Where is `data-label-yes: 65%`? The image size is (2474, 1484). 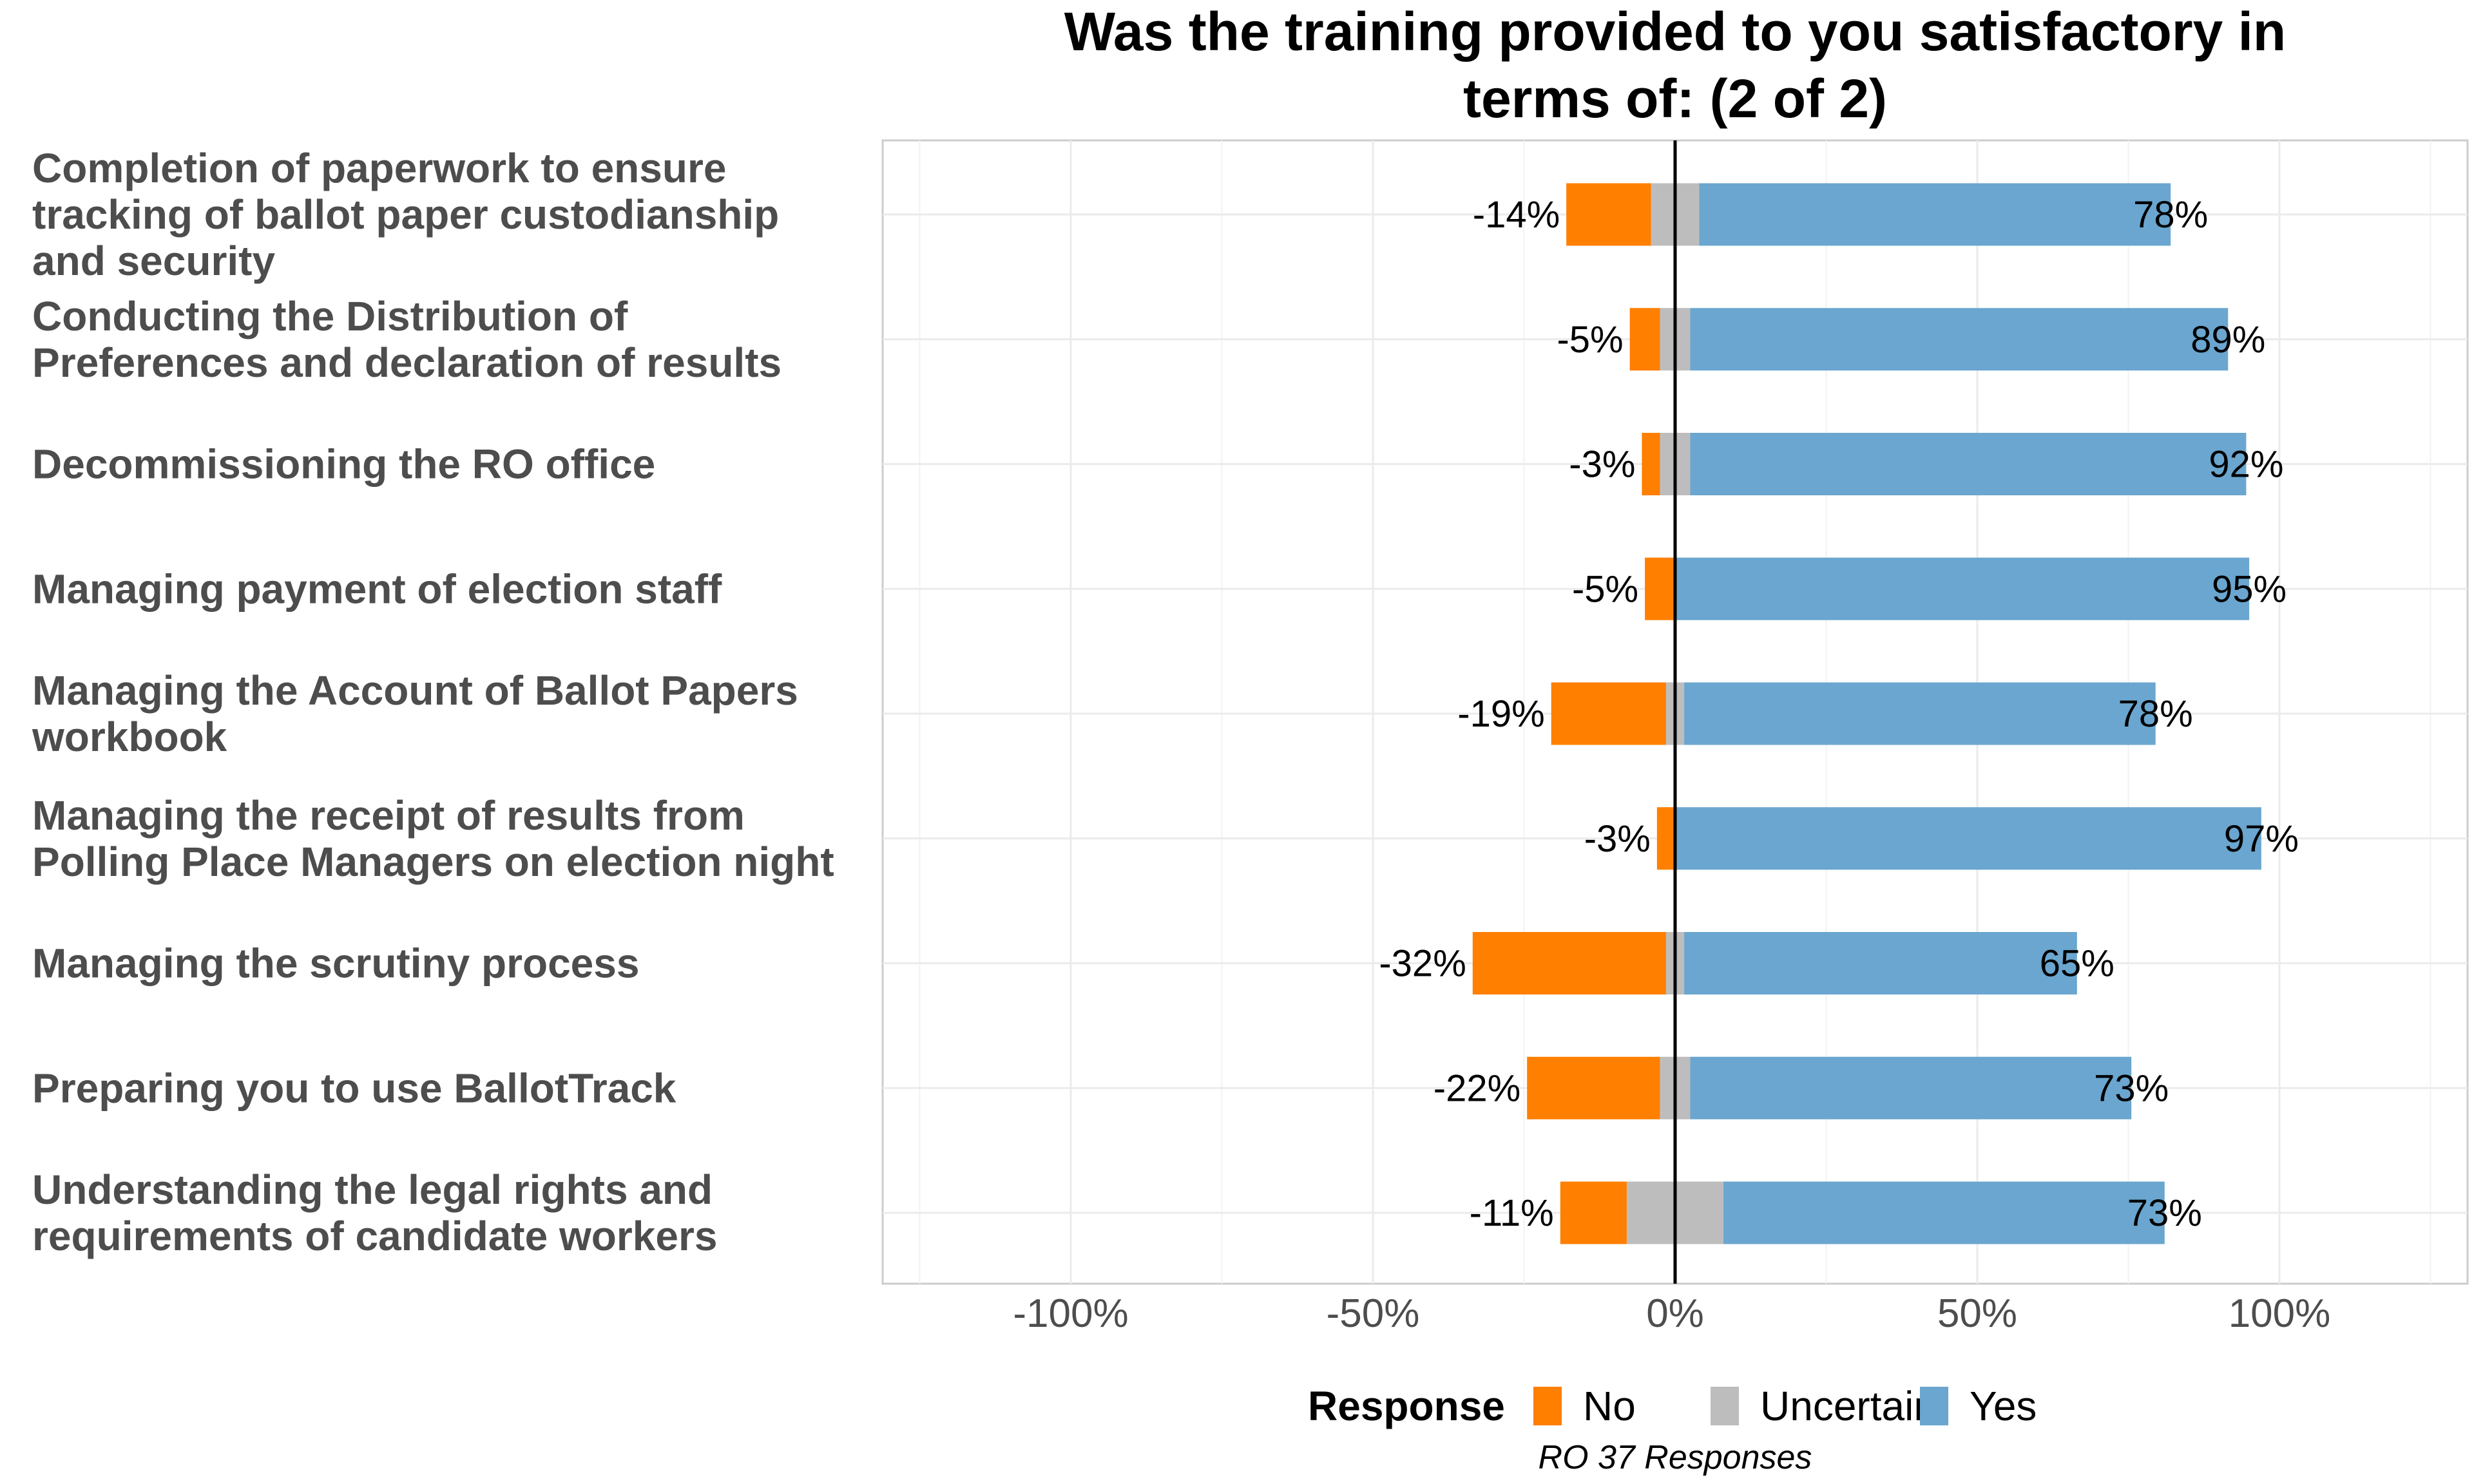
data-label-yes: 65% is located at coordinates (2077, 964).